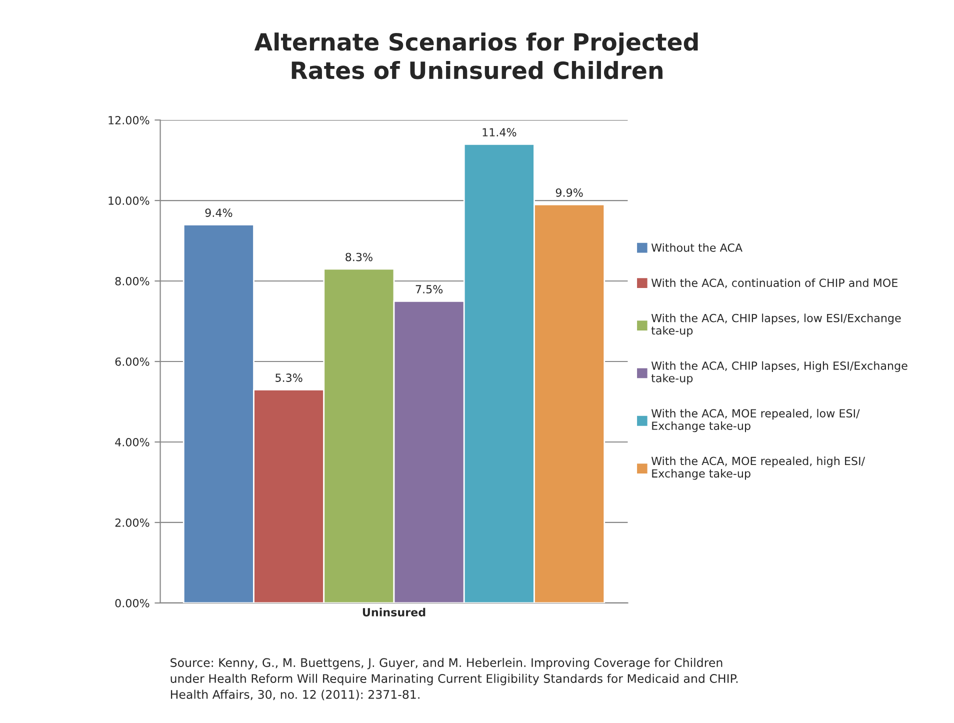  I want to click on y-tick-label: 4.00%, so click(132, 442).